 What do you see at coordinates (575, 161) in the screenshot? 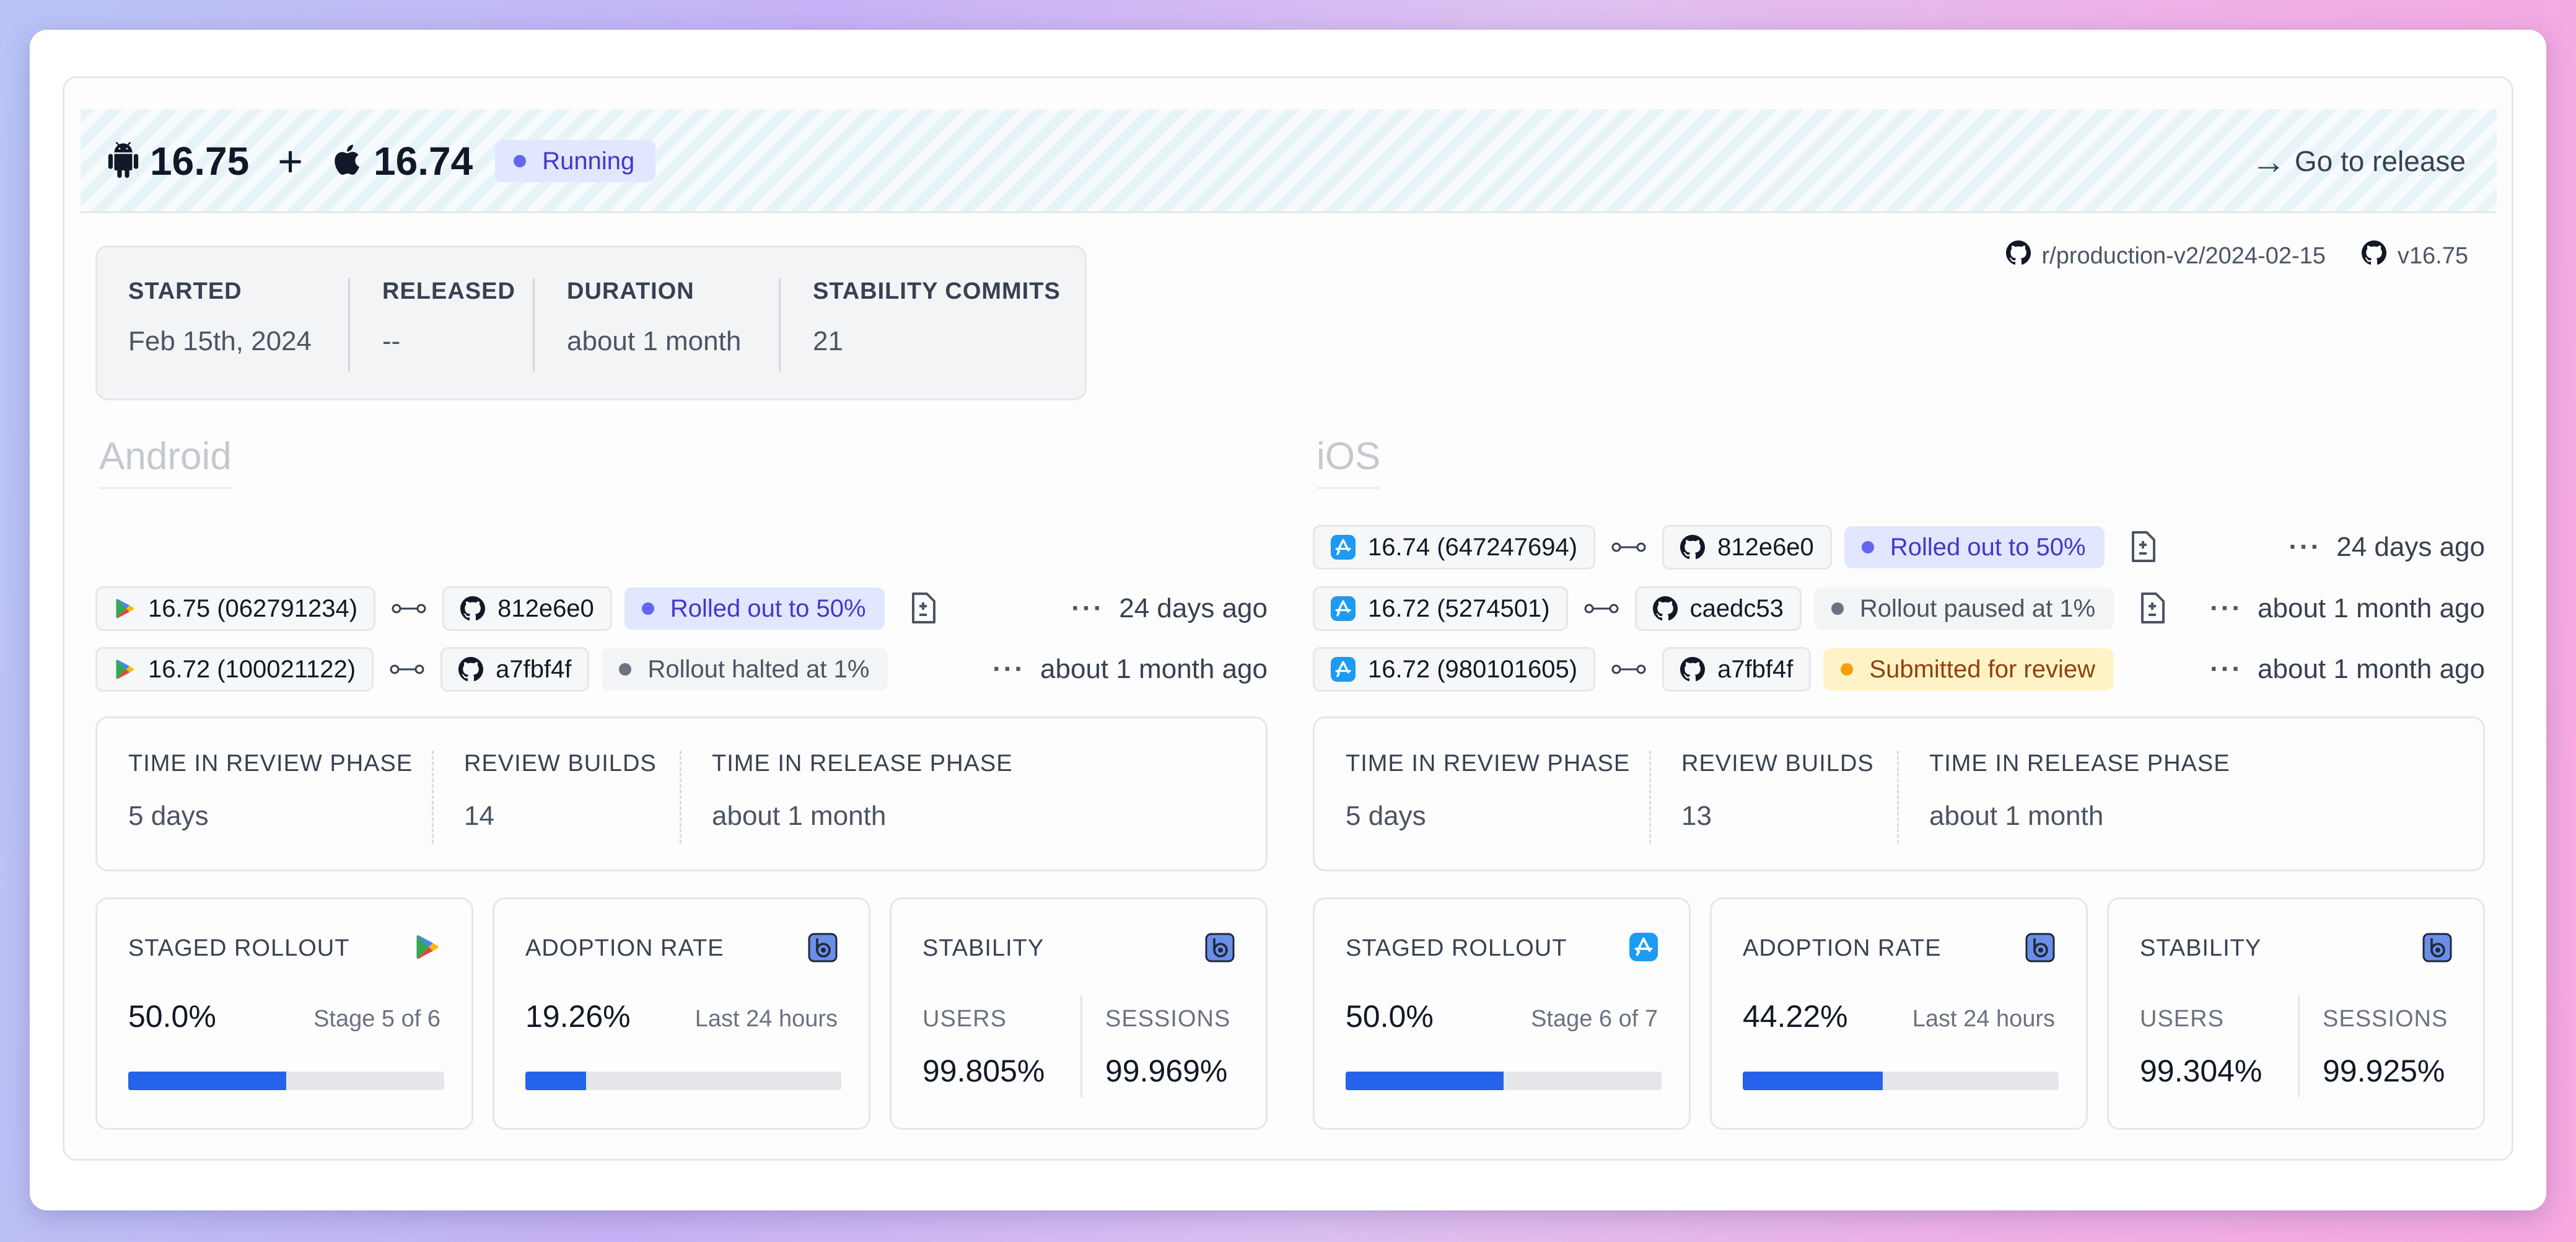
I see `release-status-badge: Running` at bounding box center [575, 161].